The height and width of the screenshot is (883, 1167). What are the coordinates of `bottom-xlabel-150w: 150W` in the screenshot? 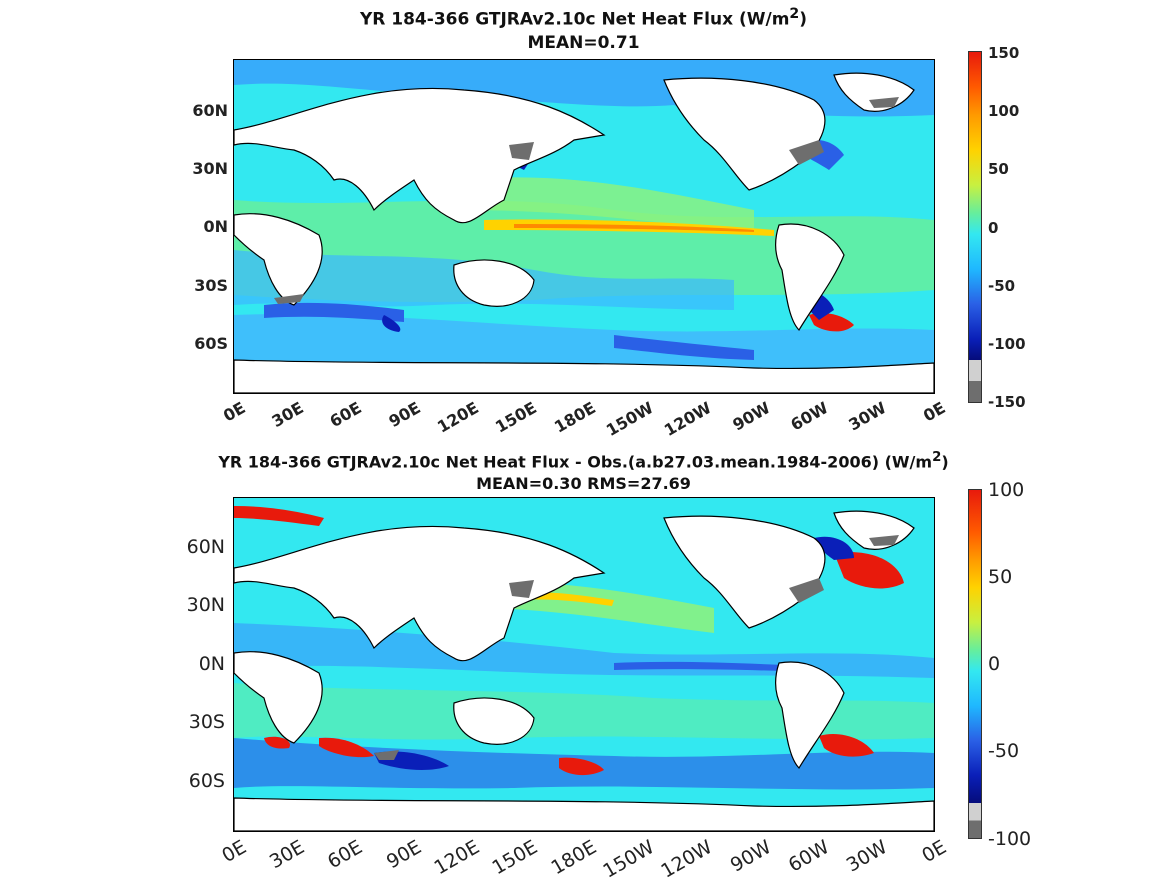 It's located at (628, 859).